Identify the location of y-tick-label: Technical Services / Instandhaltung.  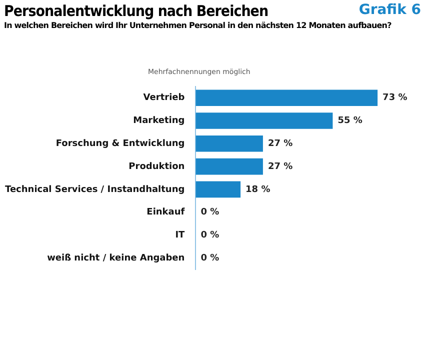
(94, 189).